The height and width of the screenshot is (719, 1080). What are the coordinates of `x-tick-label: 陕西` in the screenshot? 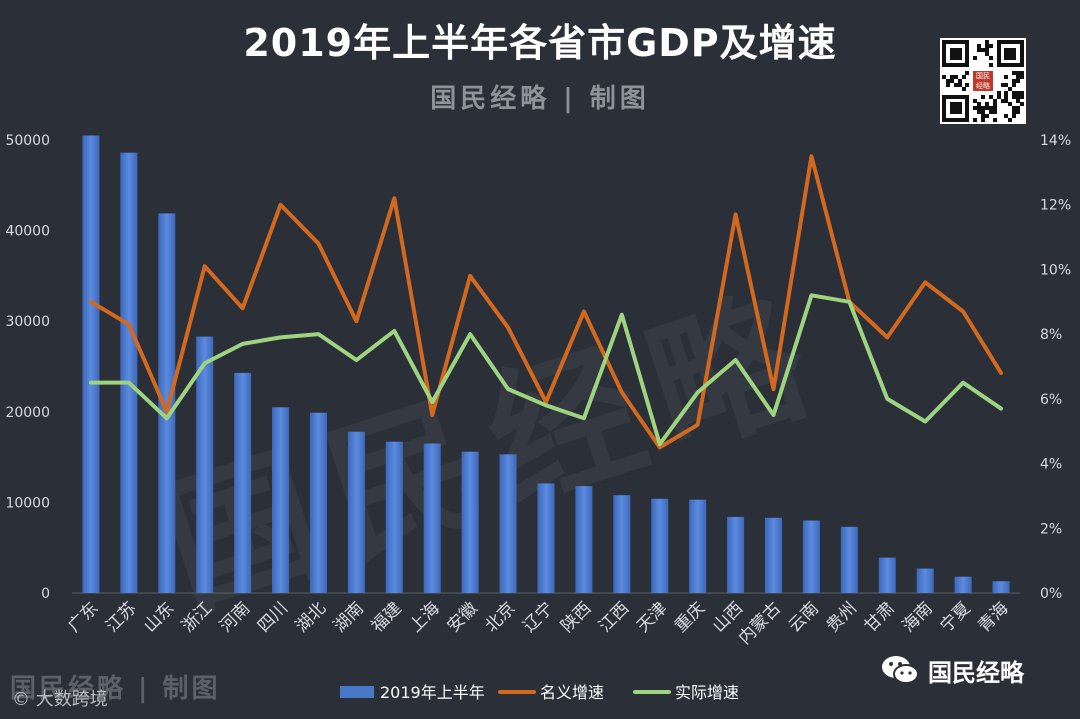 It's located at (576, 617).